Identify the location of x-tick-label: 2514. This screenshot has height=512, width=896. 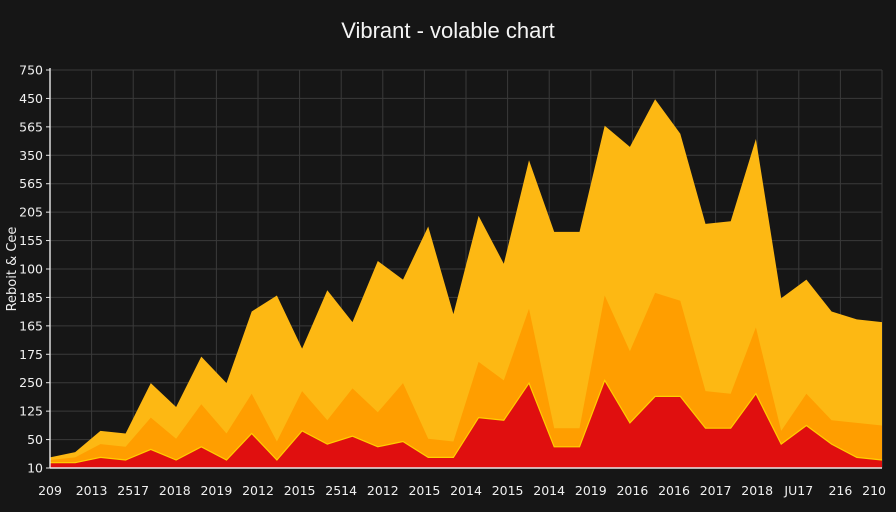
(341, 490).